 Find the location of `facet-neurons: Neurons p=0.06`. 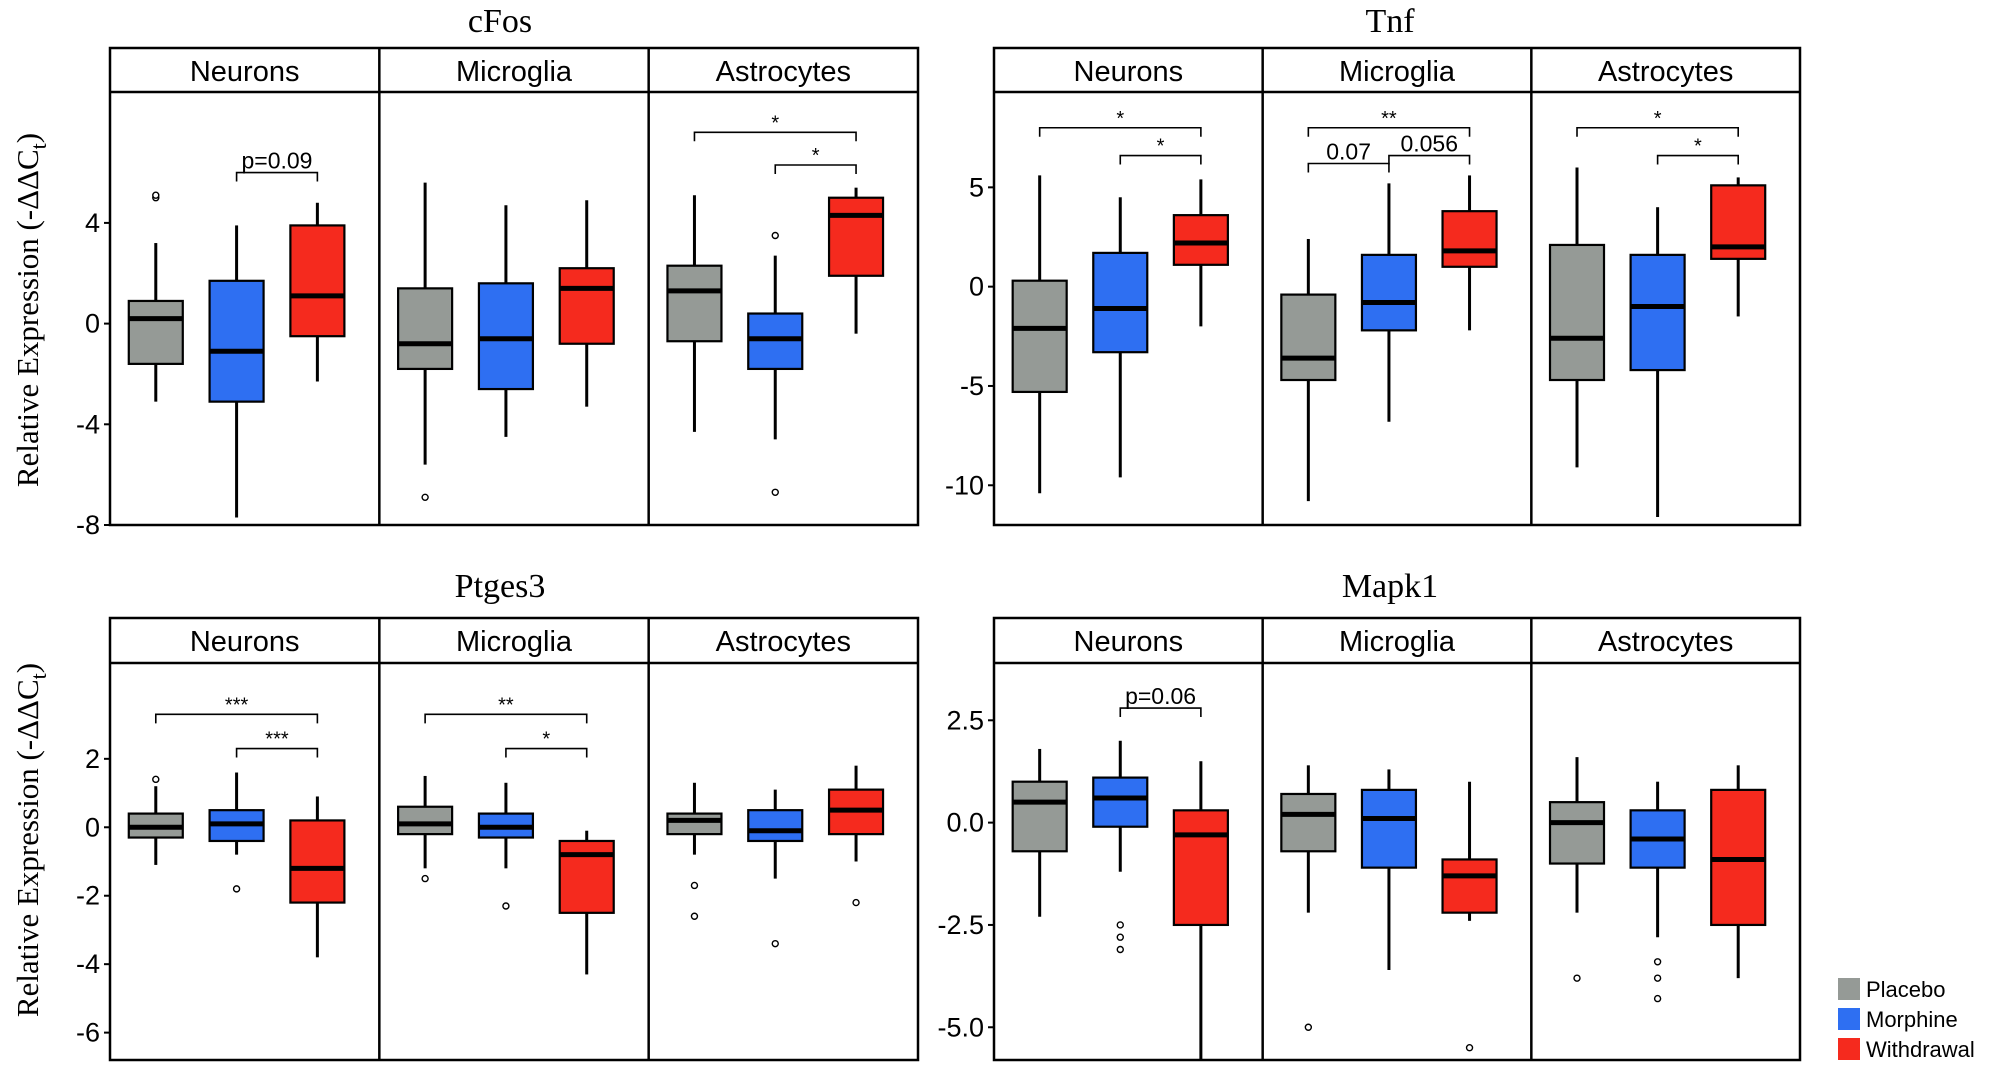

facet-neurons: Neurons p=0.06 is located at coordinates (1120, 843).